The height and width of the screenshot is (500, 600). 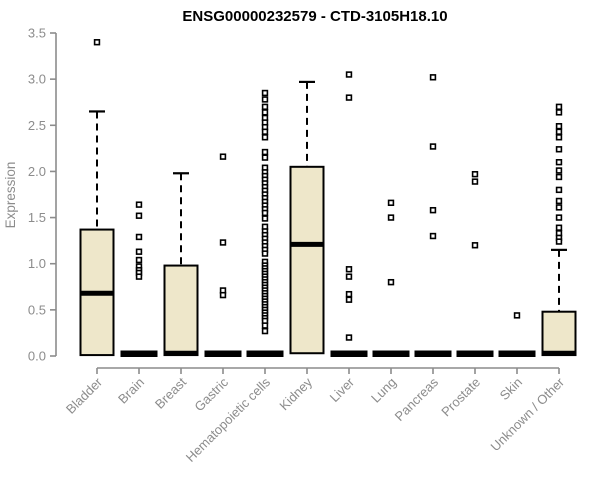 I want to click on outliers-prostate, so click(x=475, y=209).